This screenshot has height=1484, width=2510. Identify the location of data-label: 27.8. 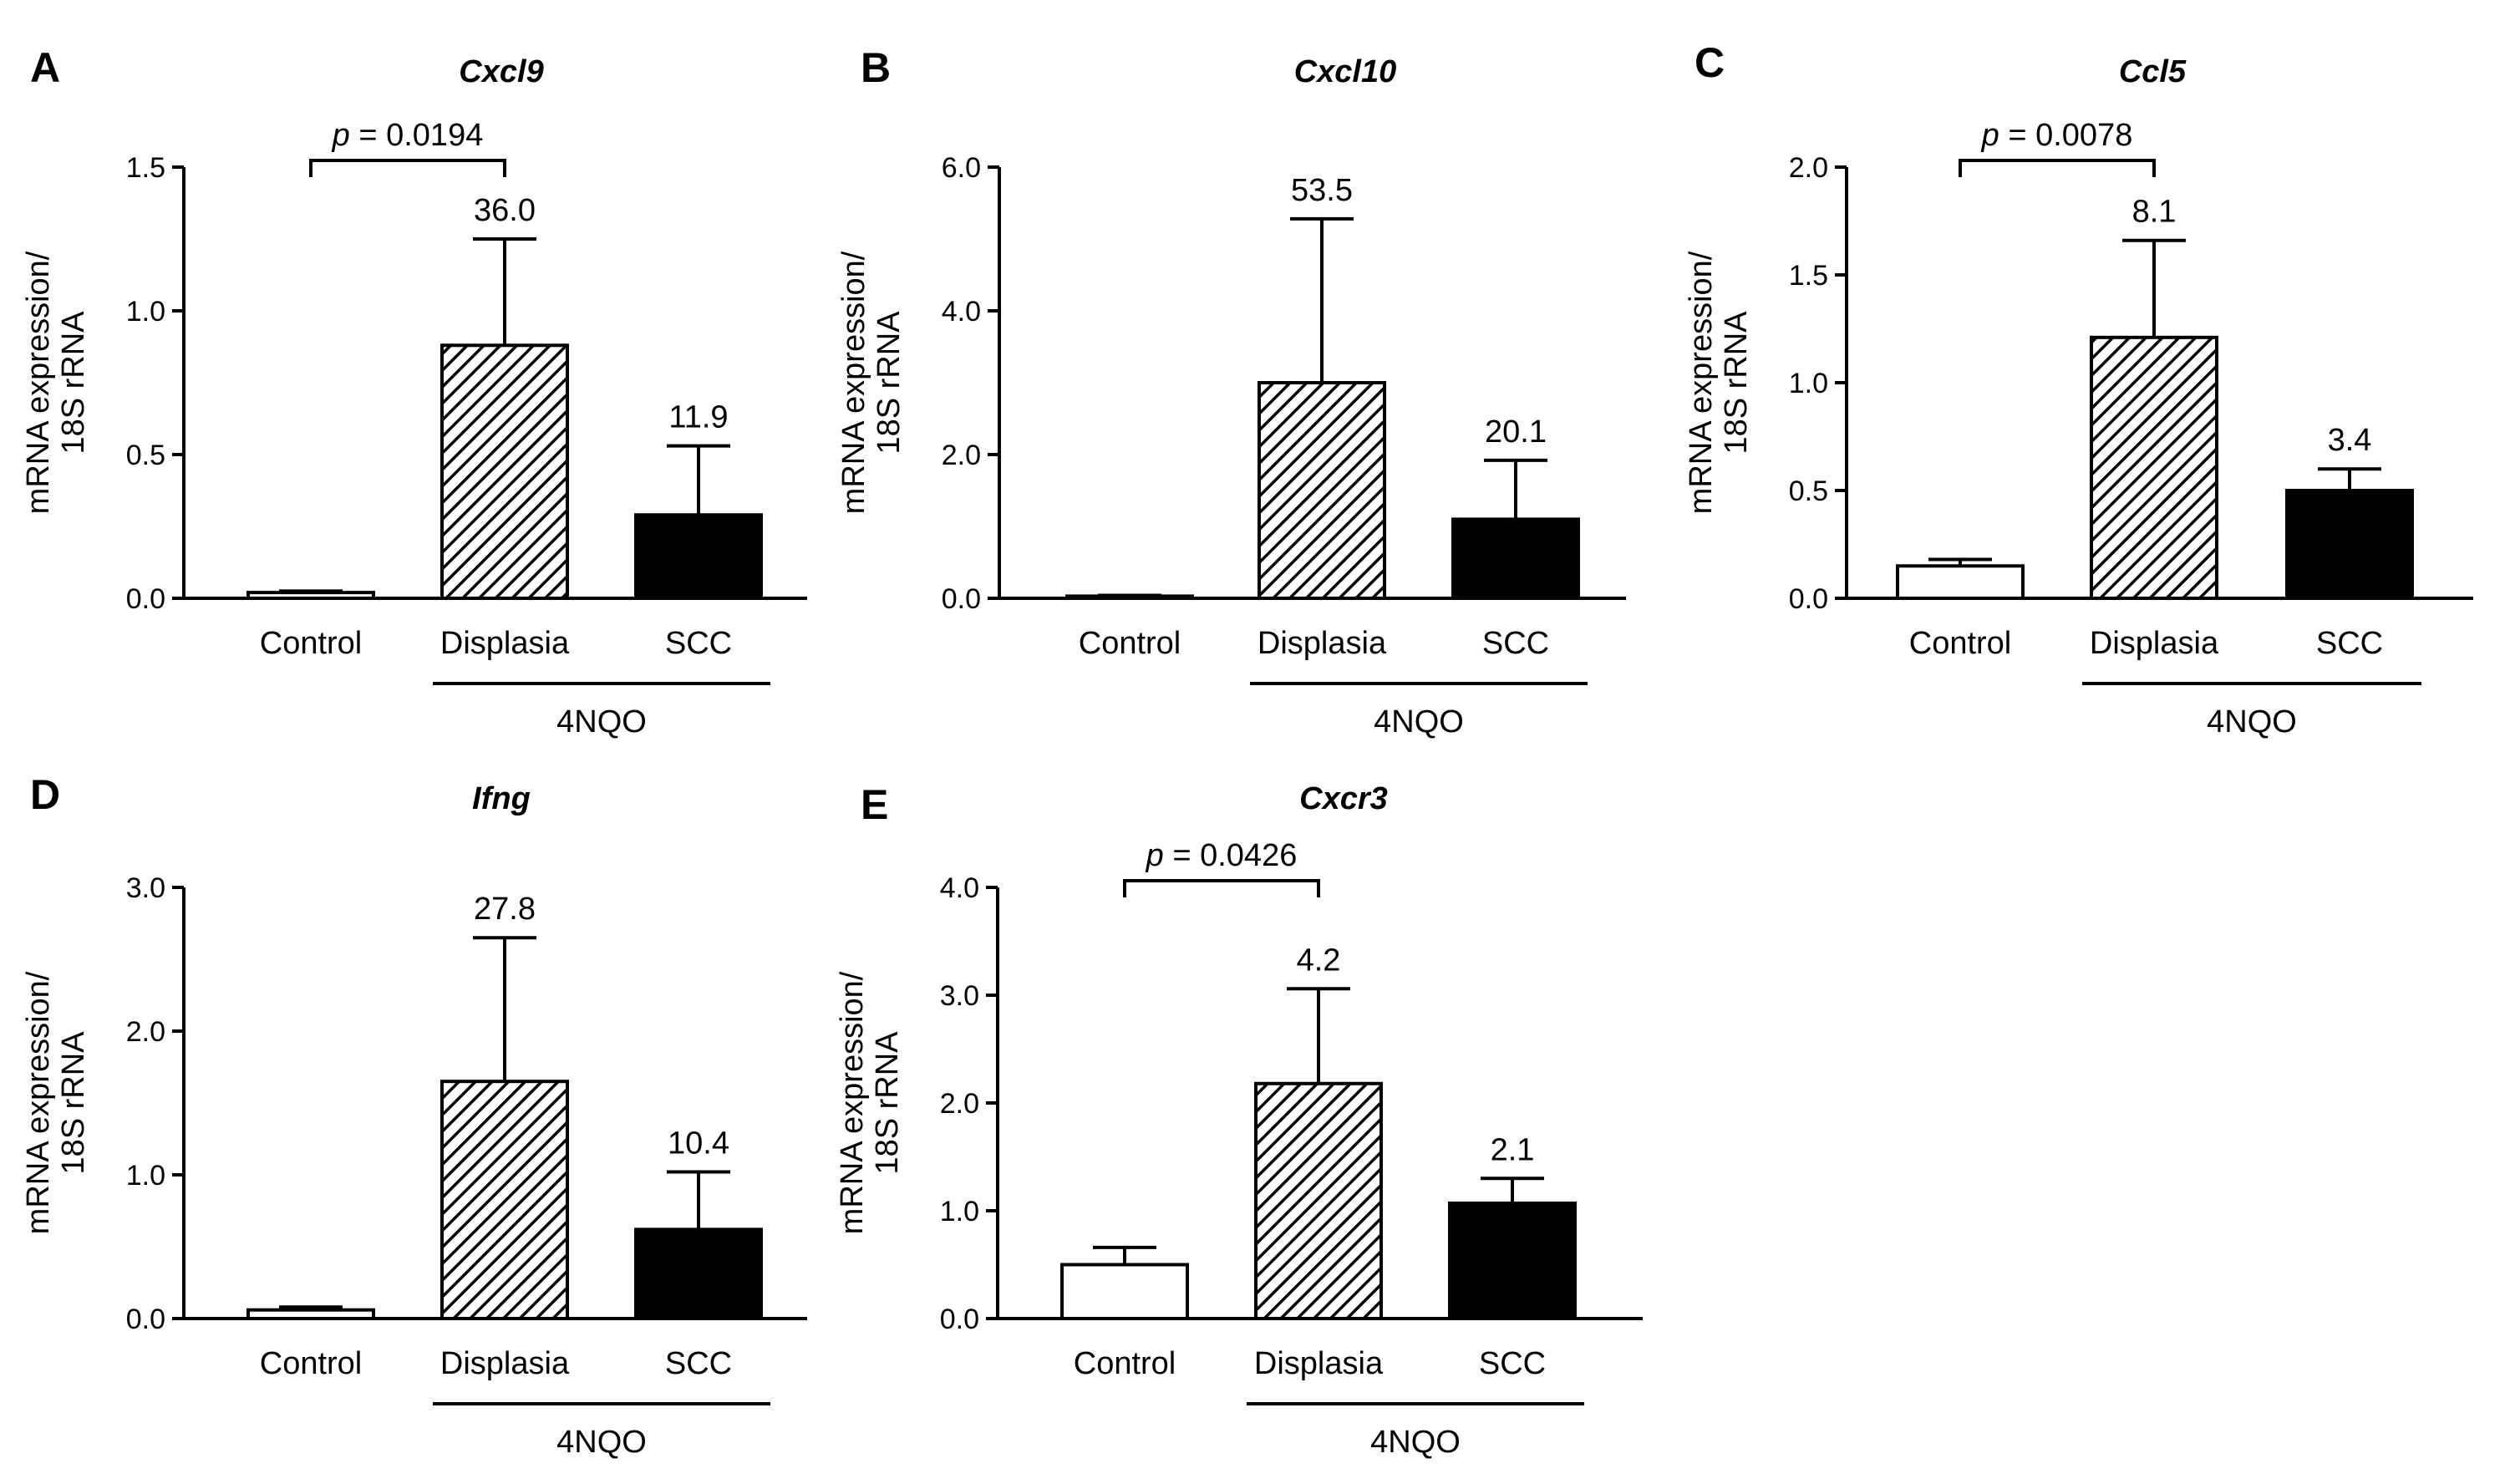
(505, 910).